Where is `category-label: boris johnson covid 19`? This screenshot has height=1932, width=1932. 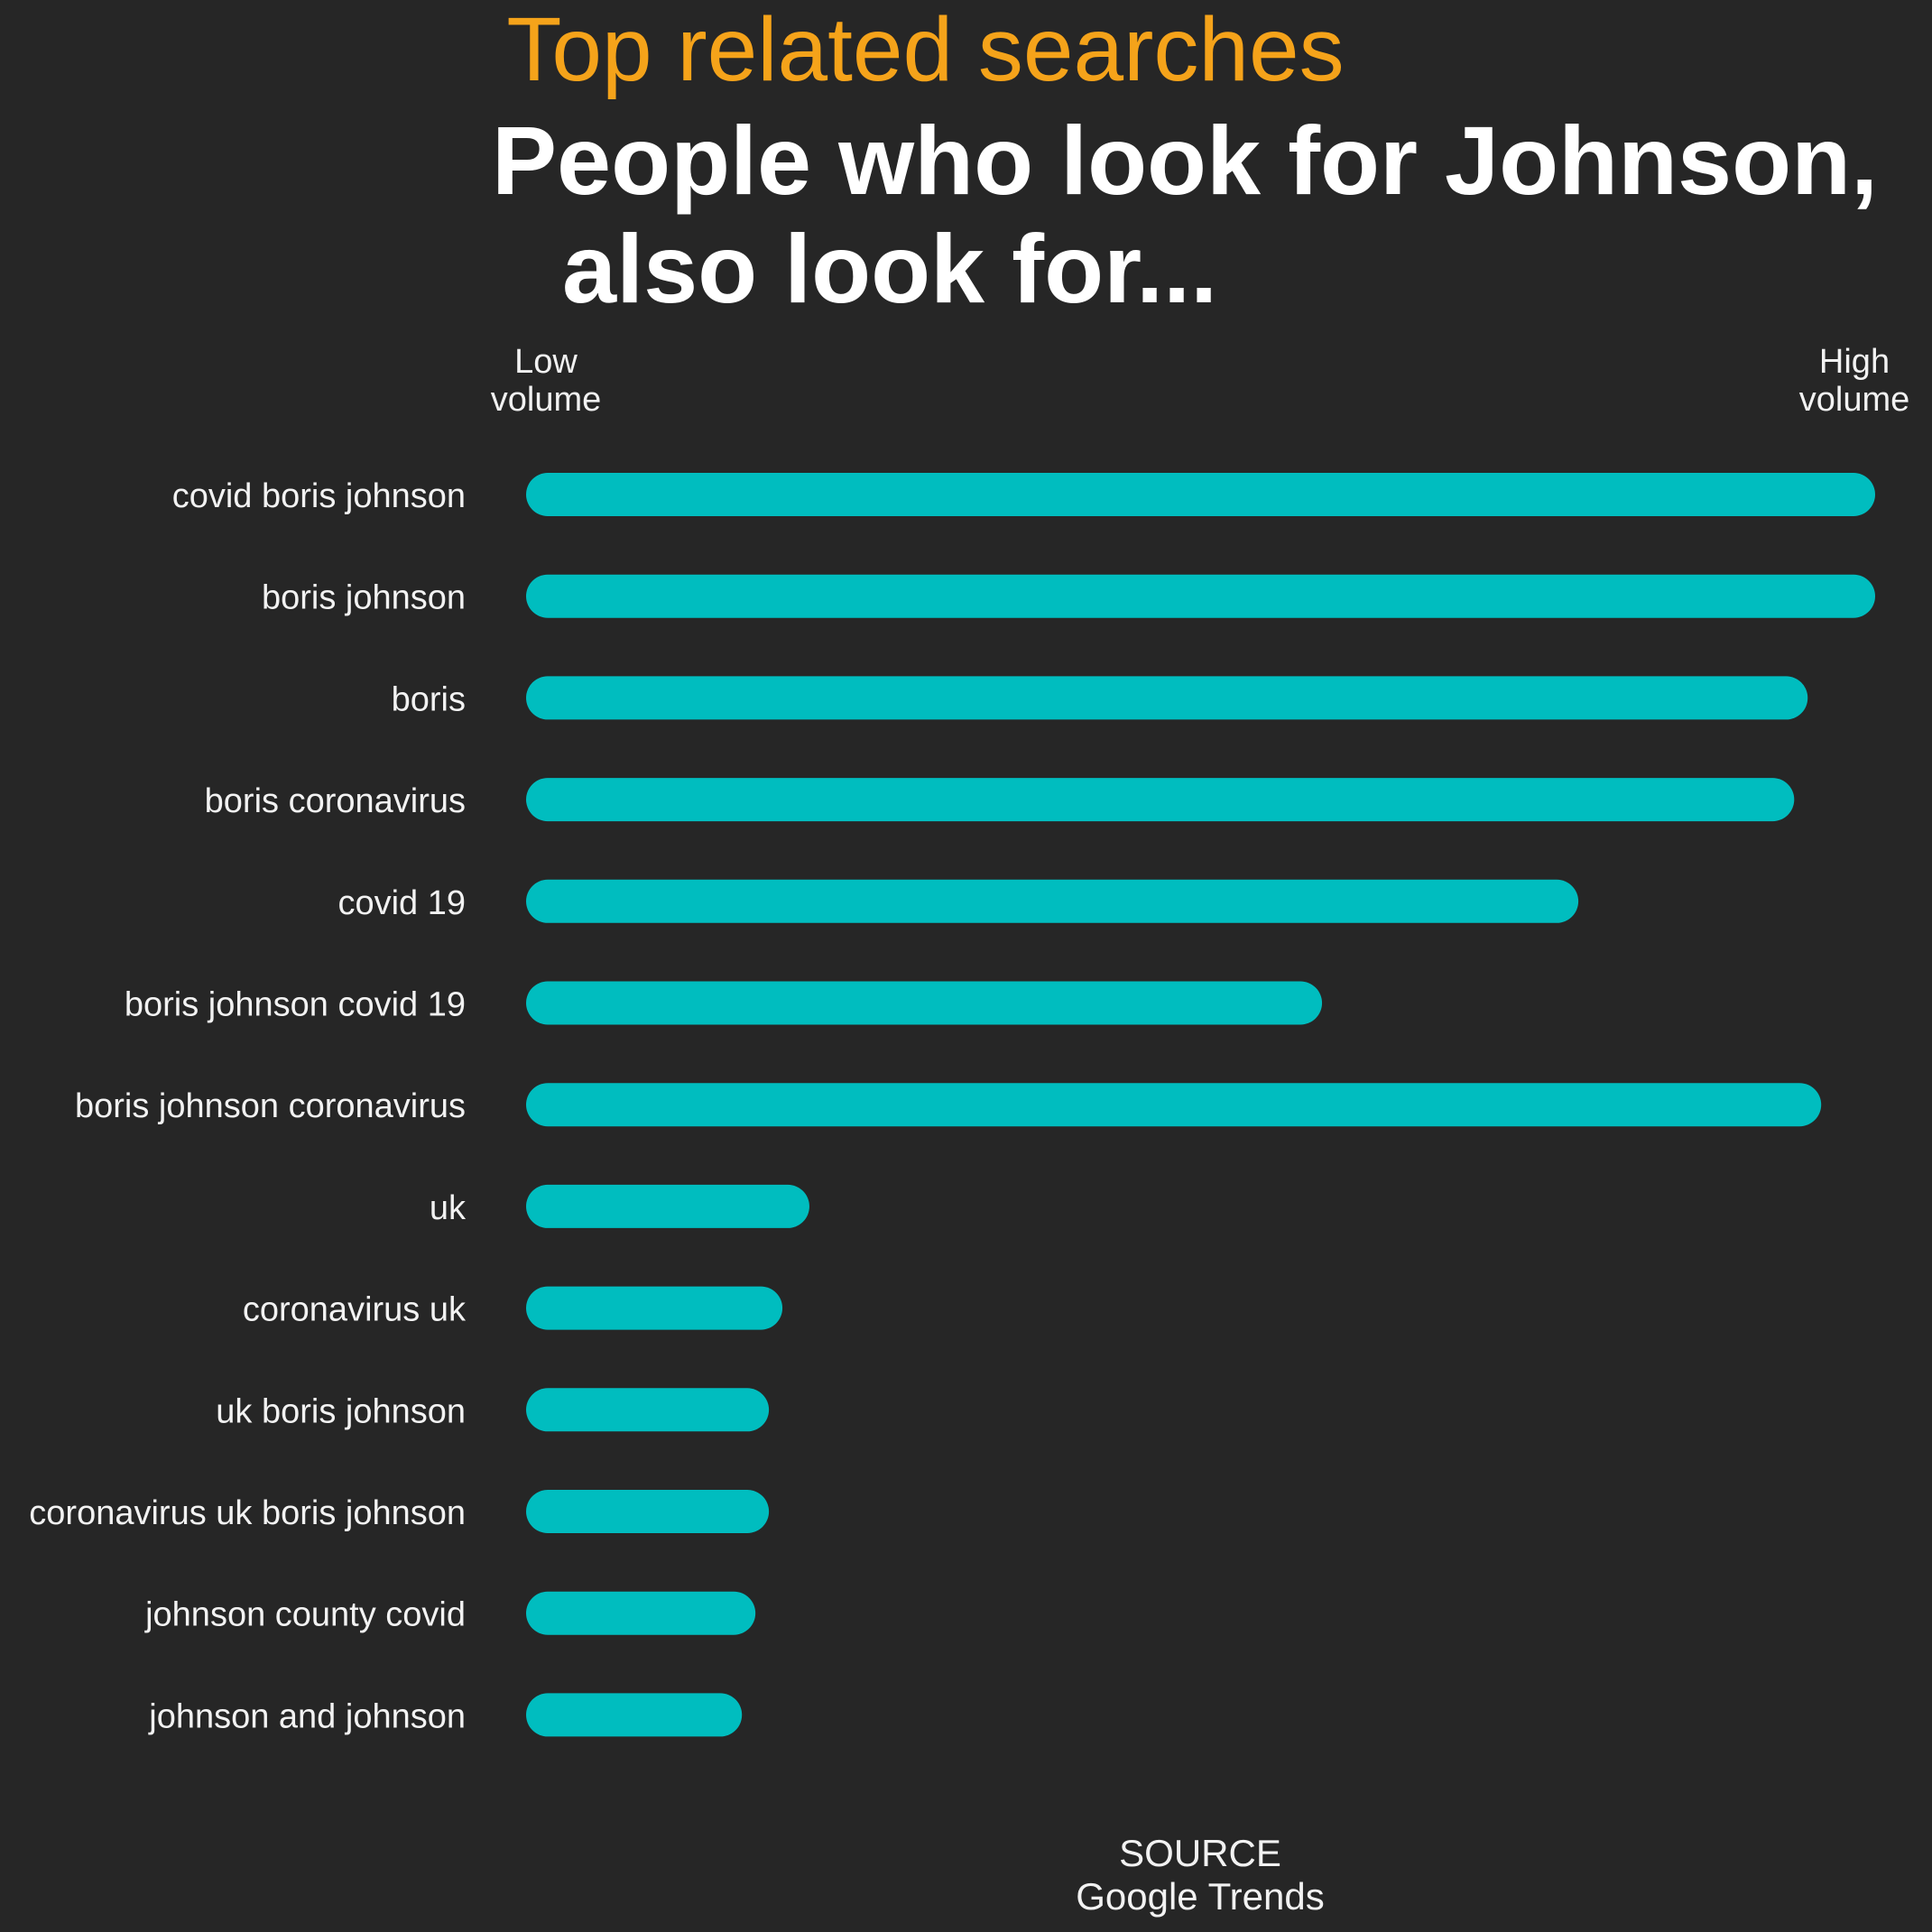
category-label: boris johnson covid 19 is located at coordinates (295, 1005).